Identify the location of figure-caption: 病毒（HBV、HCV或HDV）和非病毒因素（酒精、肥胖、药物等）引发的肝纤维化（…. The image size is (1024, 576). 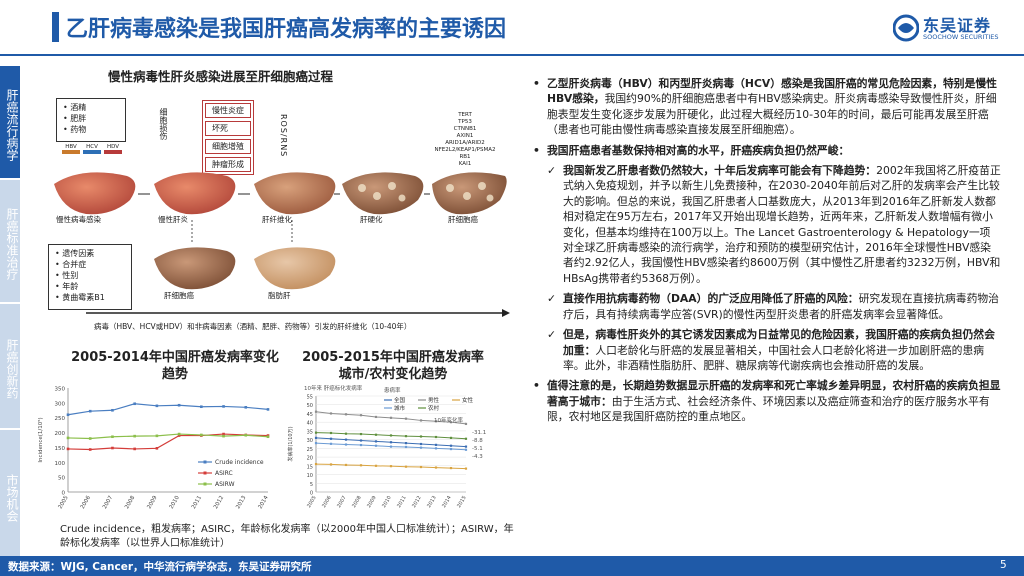
(253, 326).